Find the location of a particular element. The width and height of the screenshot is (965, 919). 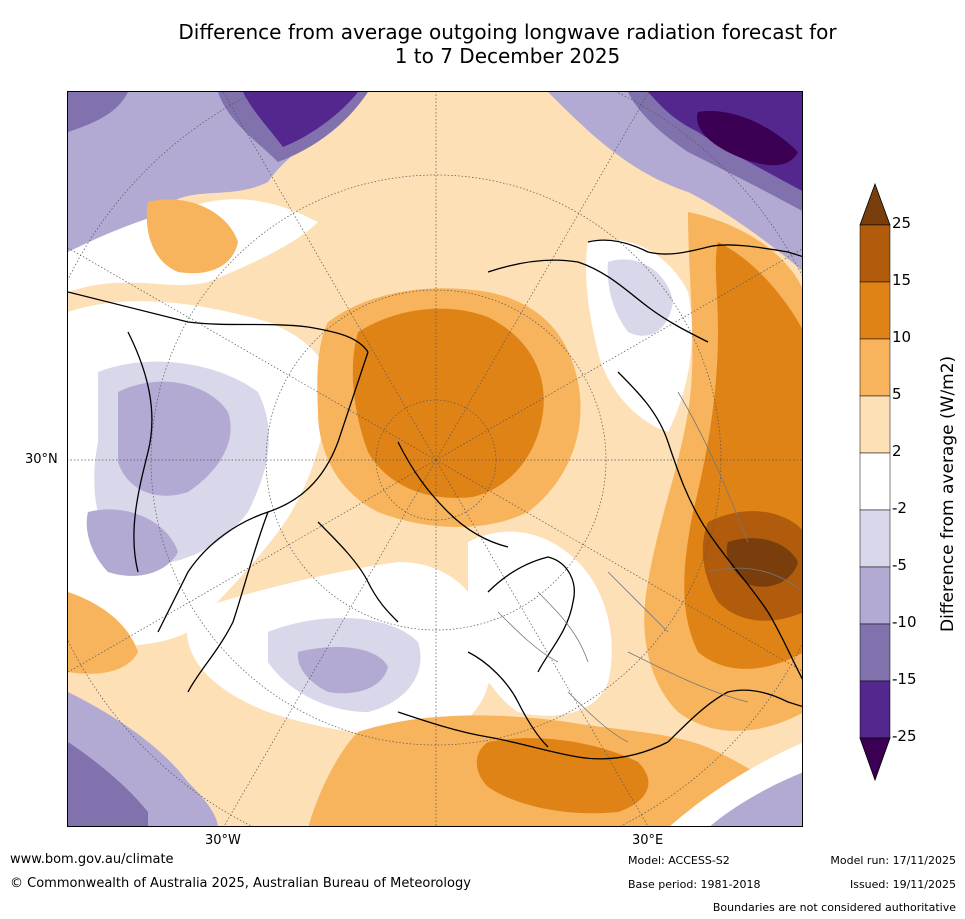

colorbar-tick-15: 15 is located at coordinates (902, 280).